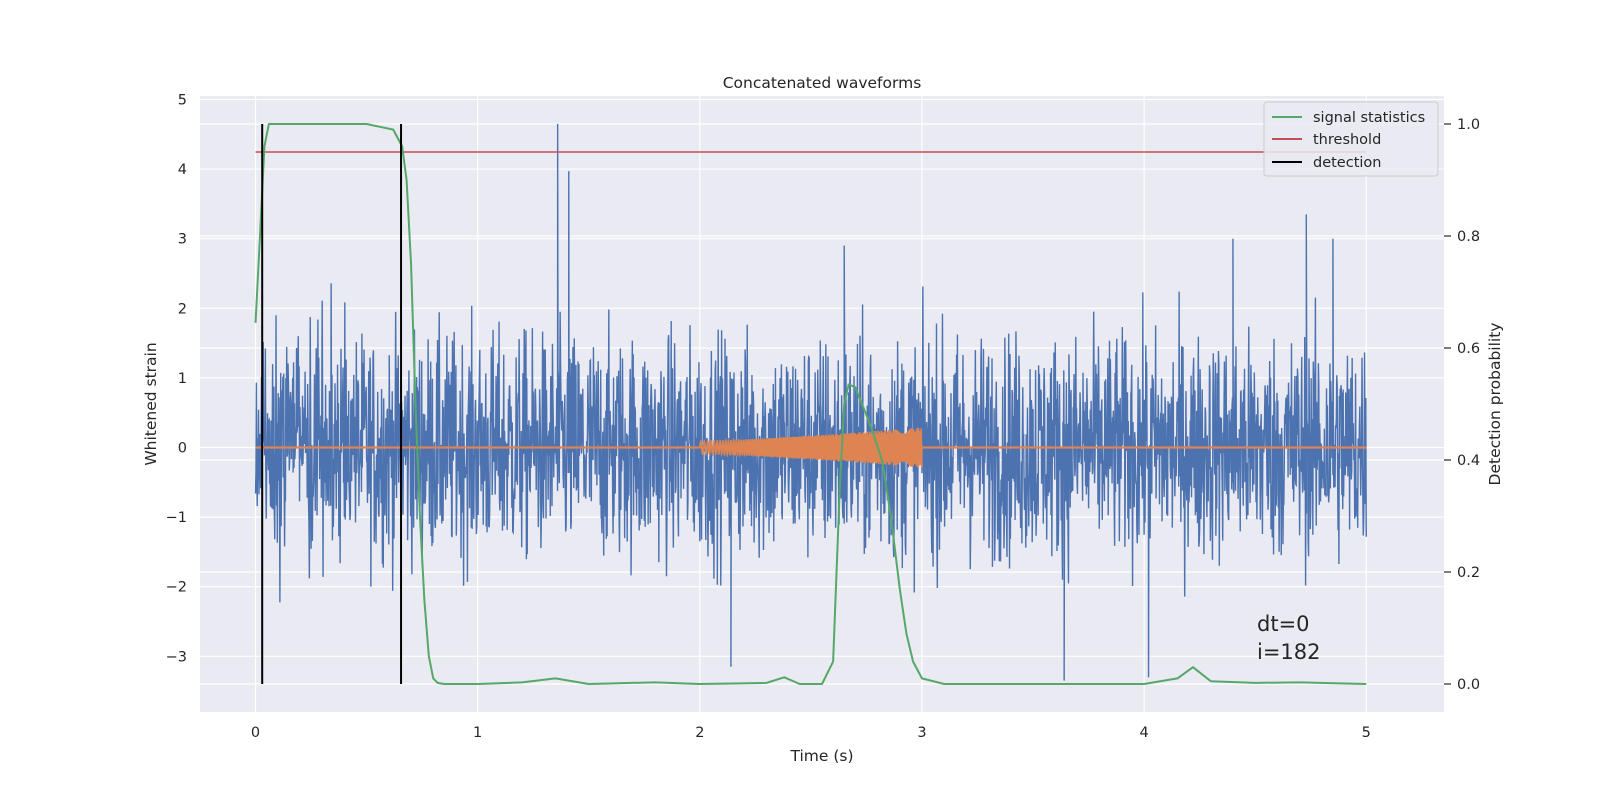 This screenshot has width=1600, height=800. What do you see at coordinates (822, 83) in the screenshot?
I see `chart-title: Concatenated waveforms` at bounding box center [822, 83].